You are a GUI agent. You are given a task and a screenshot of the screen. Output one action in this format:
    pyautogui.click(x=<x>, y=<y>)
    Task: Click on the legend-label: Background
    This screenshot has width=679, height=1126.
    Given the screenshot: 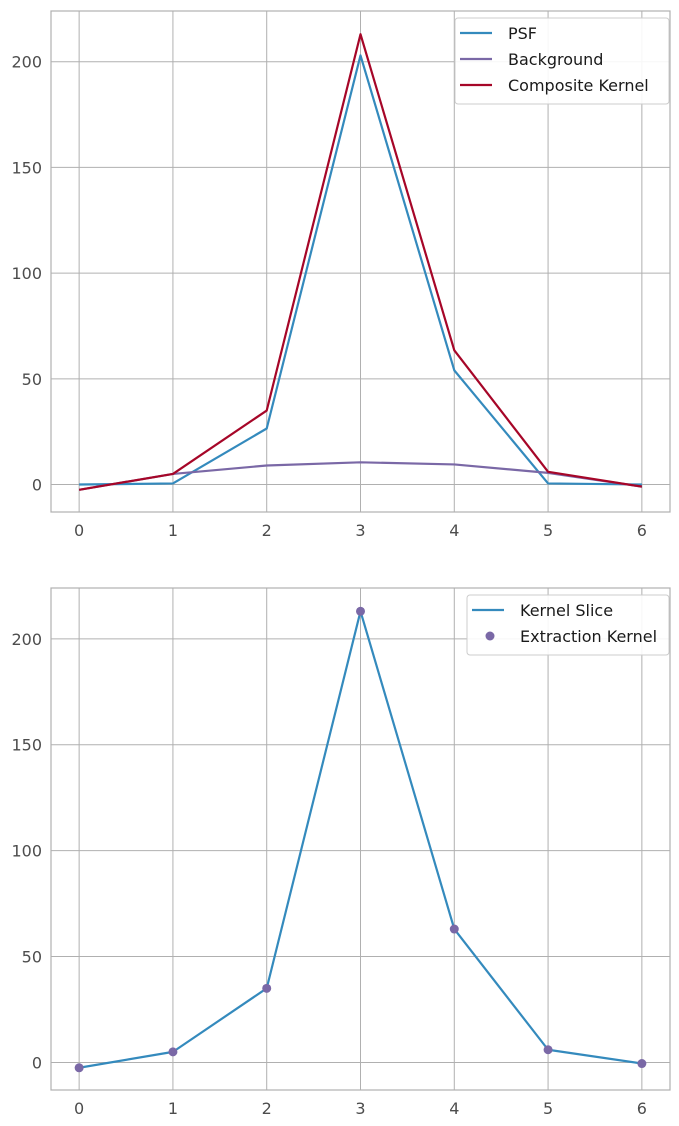 What is the action you would take?
    pyautogui.click(x=555, y=59)
    